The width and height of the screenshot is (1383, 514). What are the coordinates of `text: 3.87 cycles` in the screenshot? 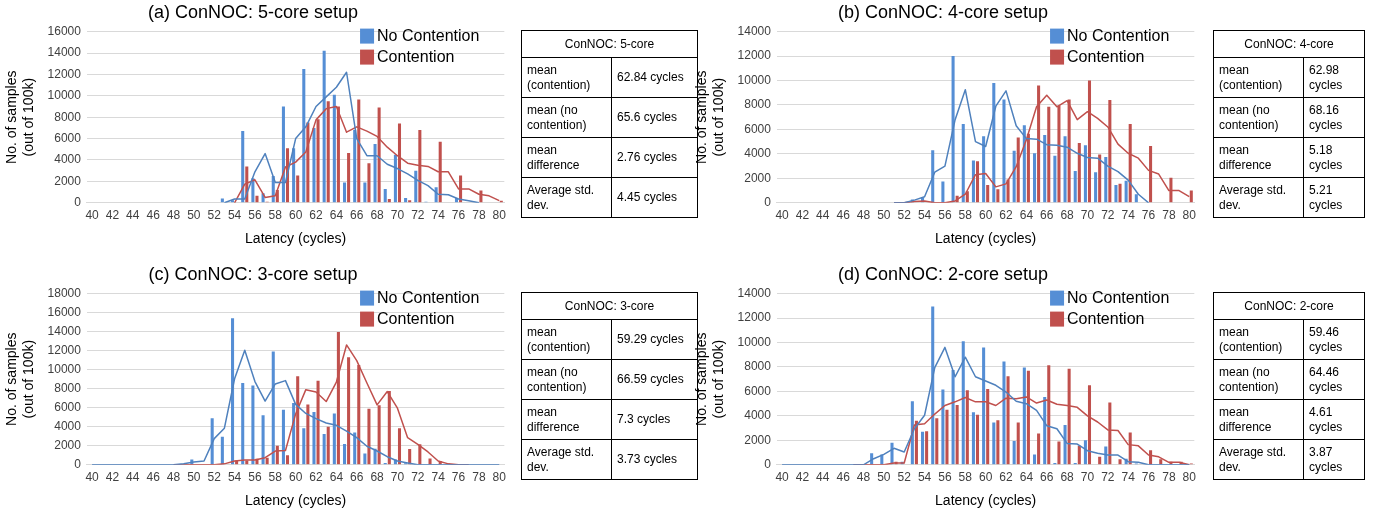 It's located at (1334, 459).